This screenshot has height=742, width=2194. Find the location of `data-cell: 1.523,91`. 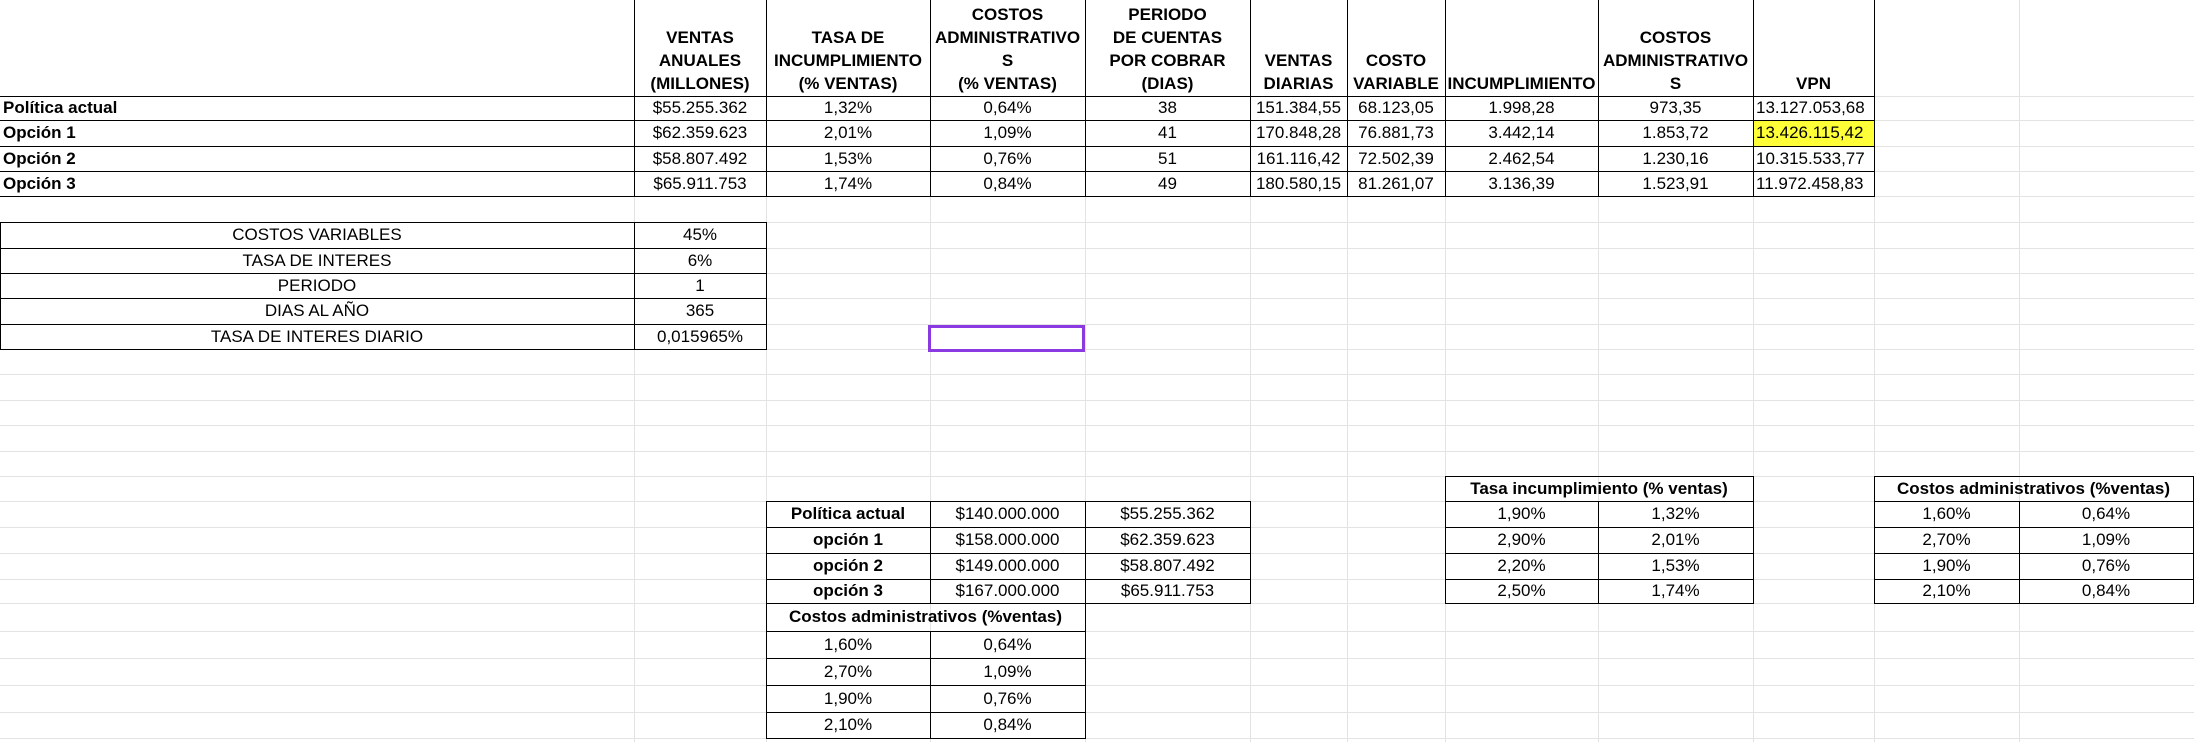

data-cell: 1.523,91 is located at coordinates (1675, 183).